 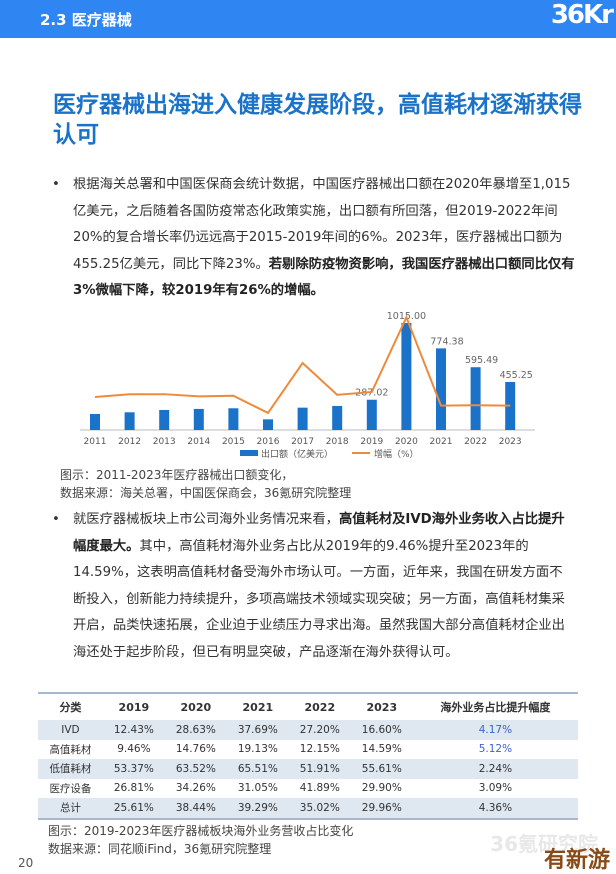 I want to click on x-tick-label: 2017, so click(x=302, y=442).